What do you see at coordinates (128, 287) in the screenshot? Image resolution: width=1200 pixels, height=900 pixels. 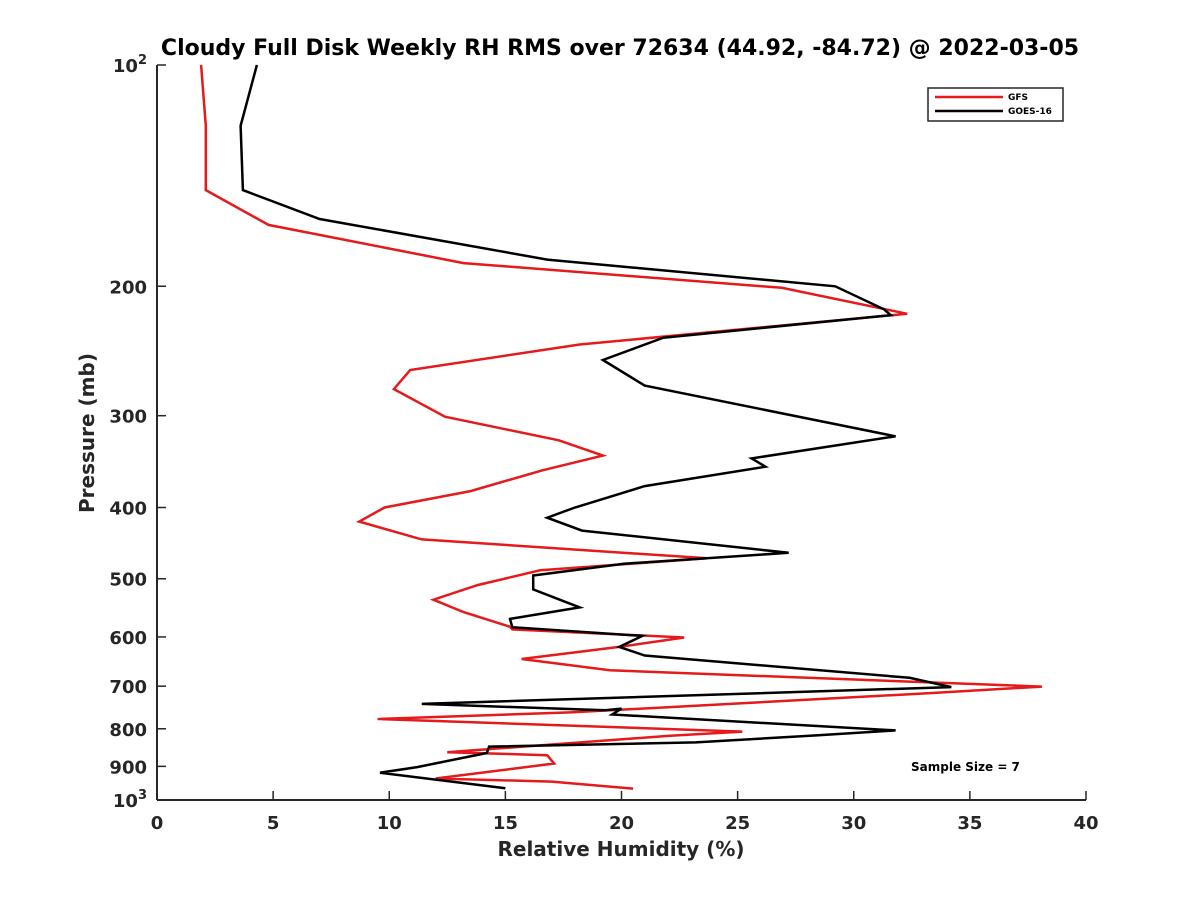 I see `y-tick-label: 200` at bounding box center [128, 287].